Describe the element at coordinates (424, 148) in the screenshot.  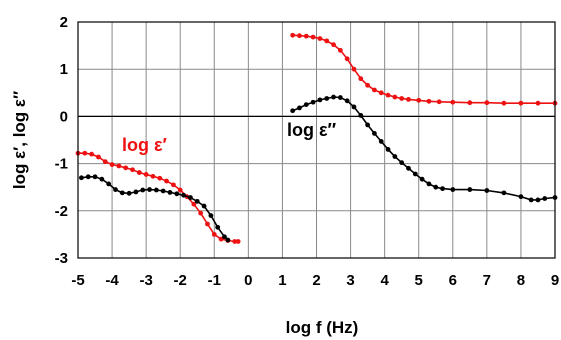
I see `series-line` at that location.